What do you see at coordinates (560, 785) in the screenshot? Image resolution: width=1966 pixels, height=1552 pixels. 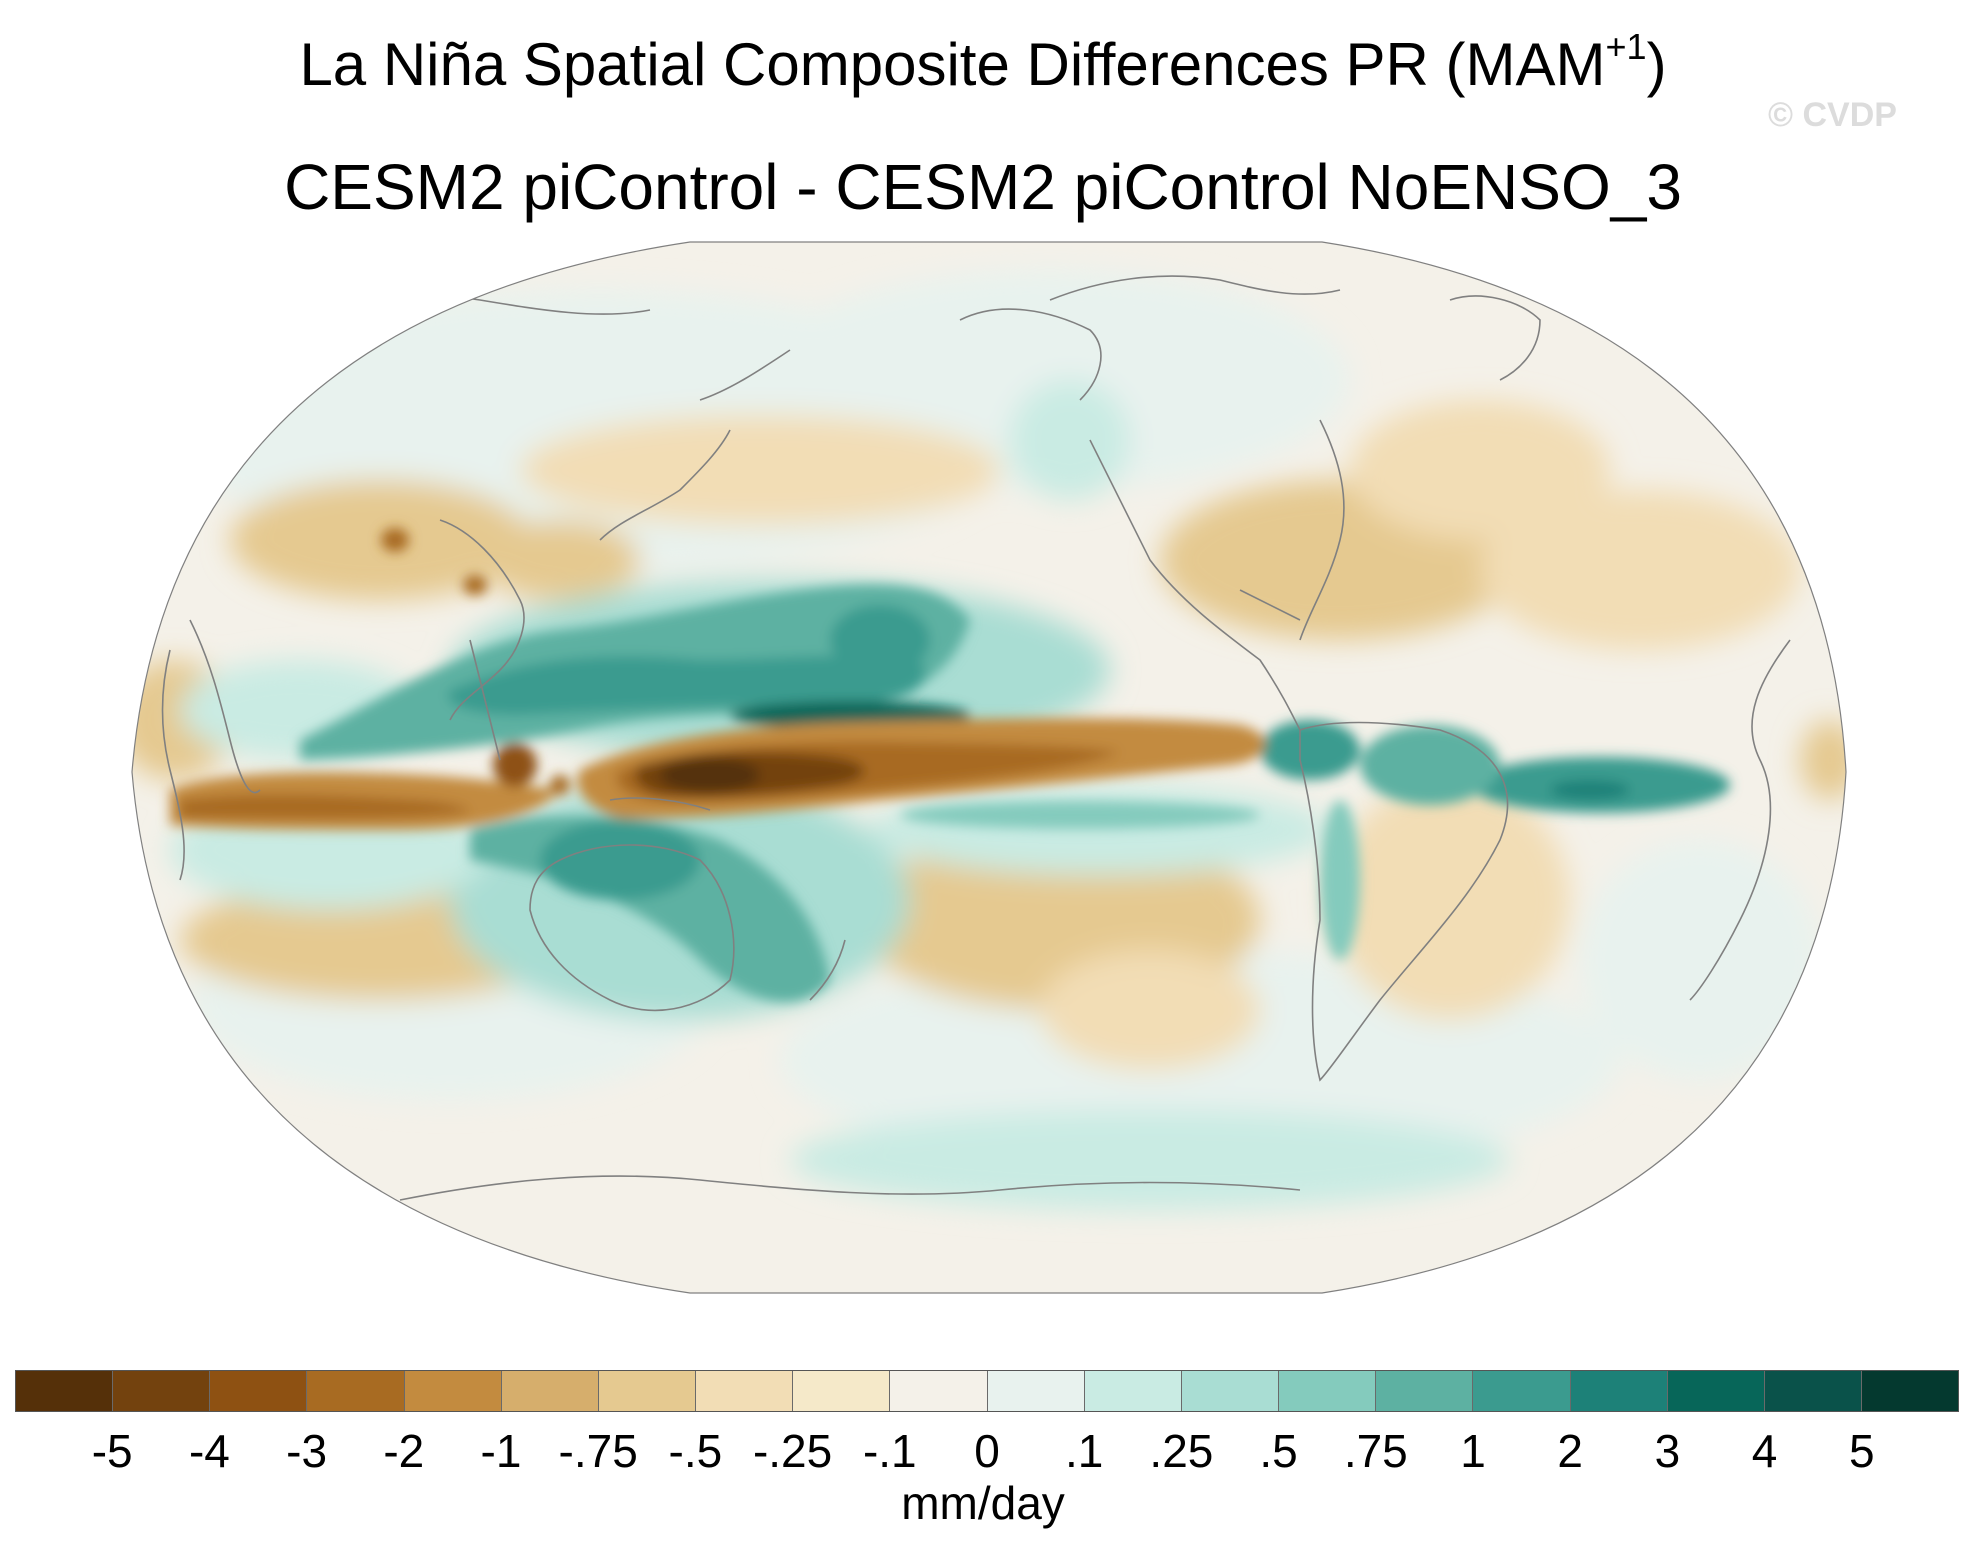 I see `region-sulawesi-dry-cell` at bounding box center [560, 785].